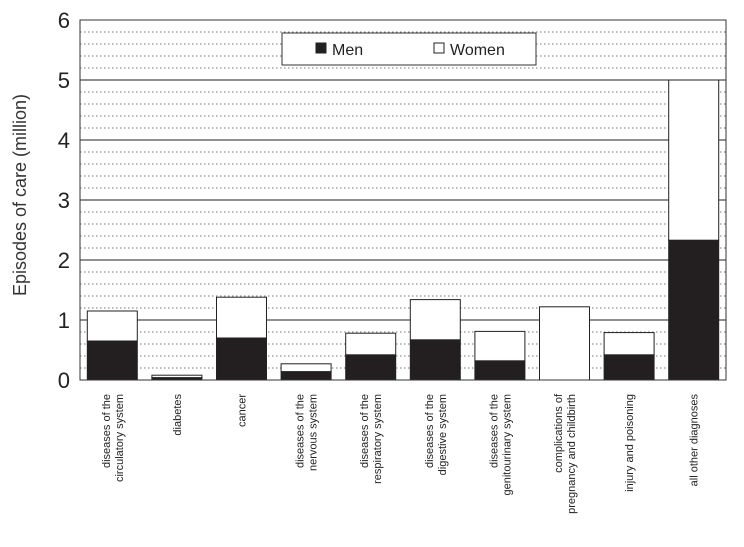 This screenshot has width=744, height=547. What do you see at coordinates (64, 140) in the screenshot?
I see `y-tick-label: 4` at bounding box center [64, 140].